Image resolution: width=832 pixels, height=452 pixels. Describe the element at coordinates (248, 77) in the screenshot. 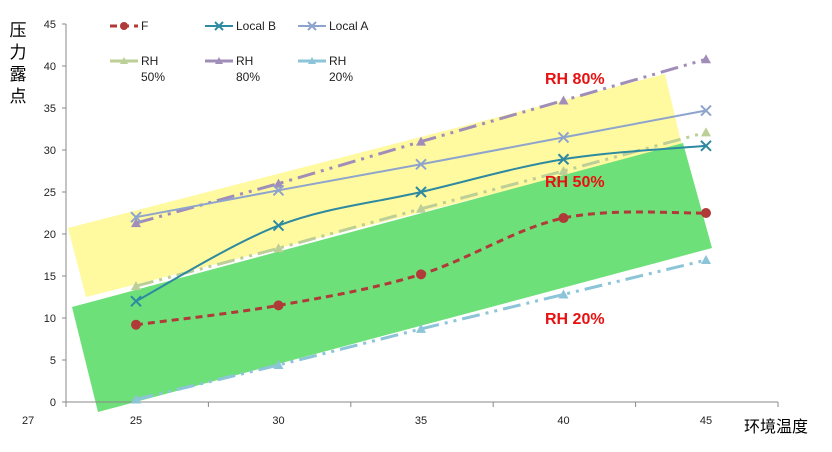

I see `legend-label-line2: 80%` at that location.